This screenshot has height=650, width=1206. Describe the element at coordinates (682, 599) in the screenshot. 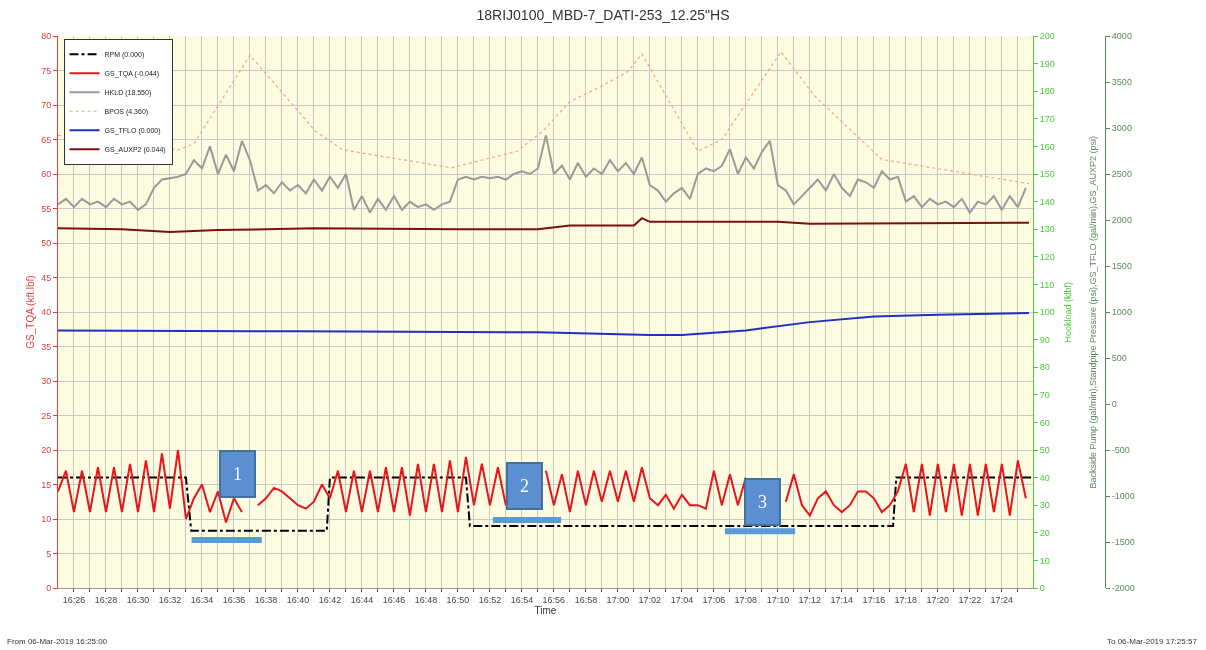

I see `x-tick-label: 17:04` at that location.